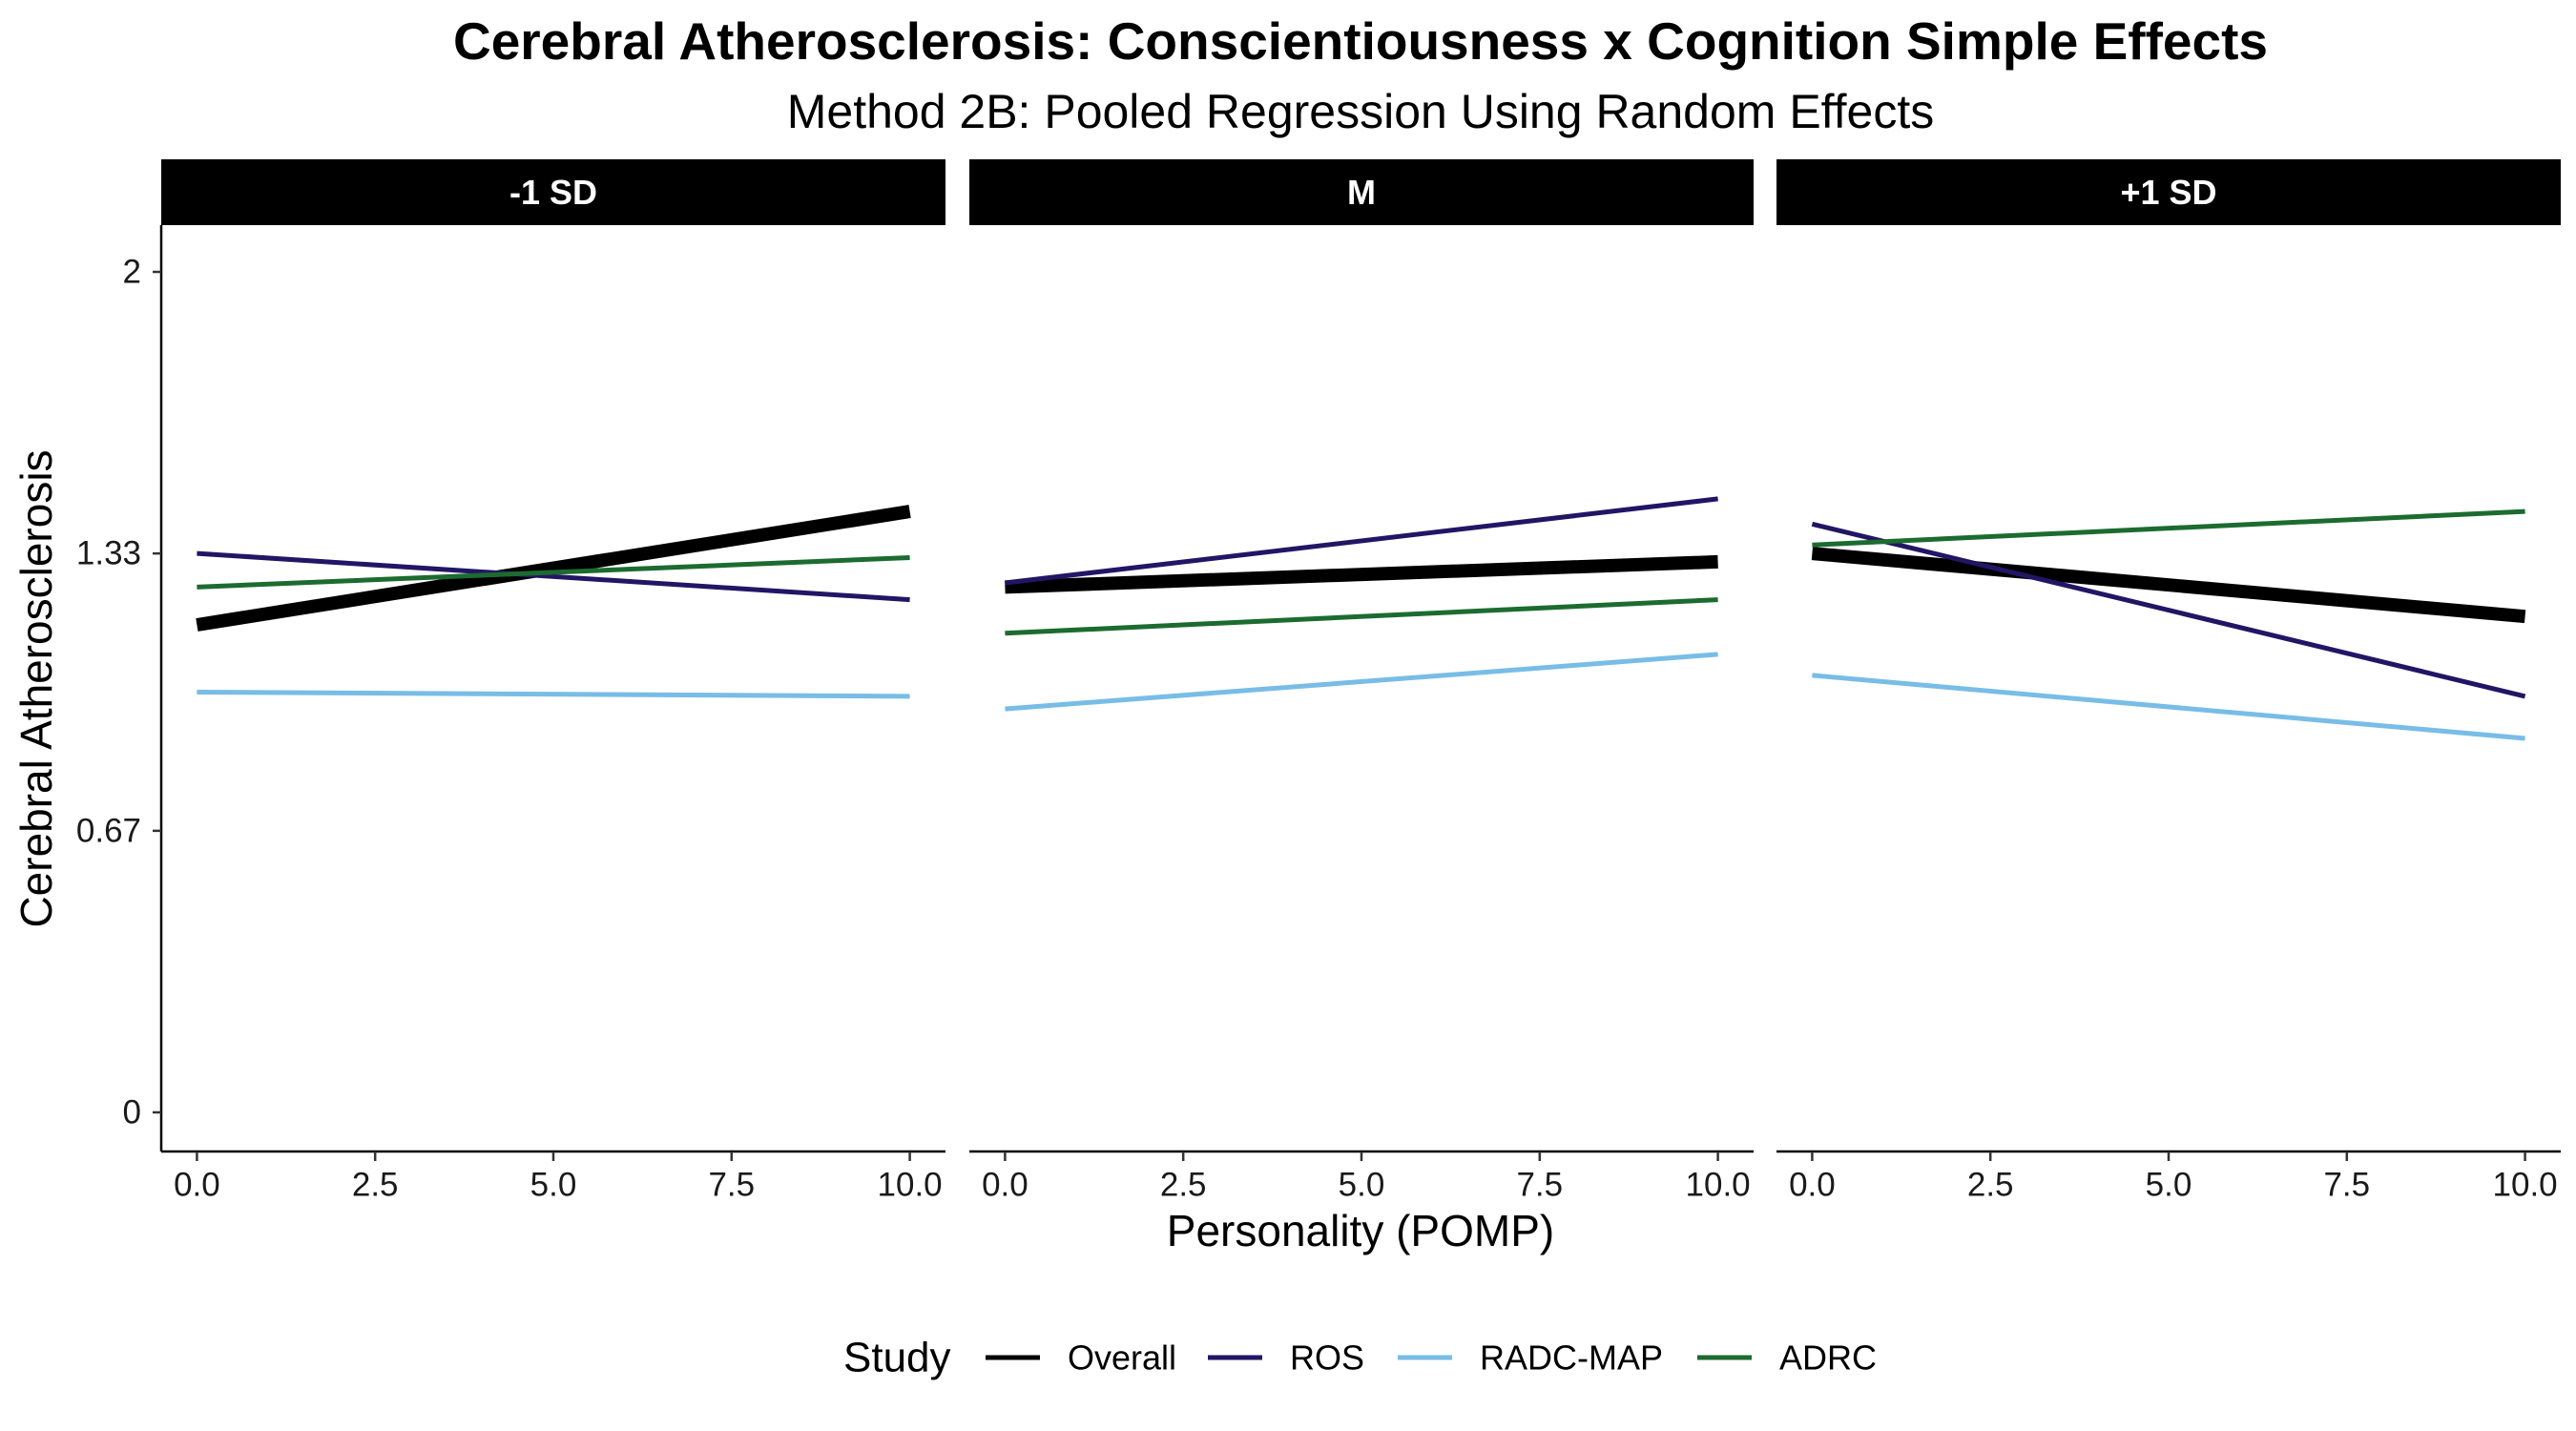 The width and height of the screenshot is (2576, 1431). I want to click on legend-item-radc-map: RADC-MAP, so click(1530, 1358).